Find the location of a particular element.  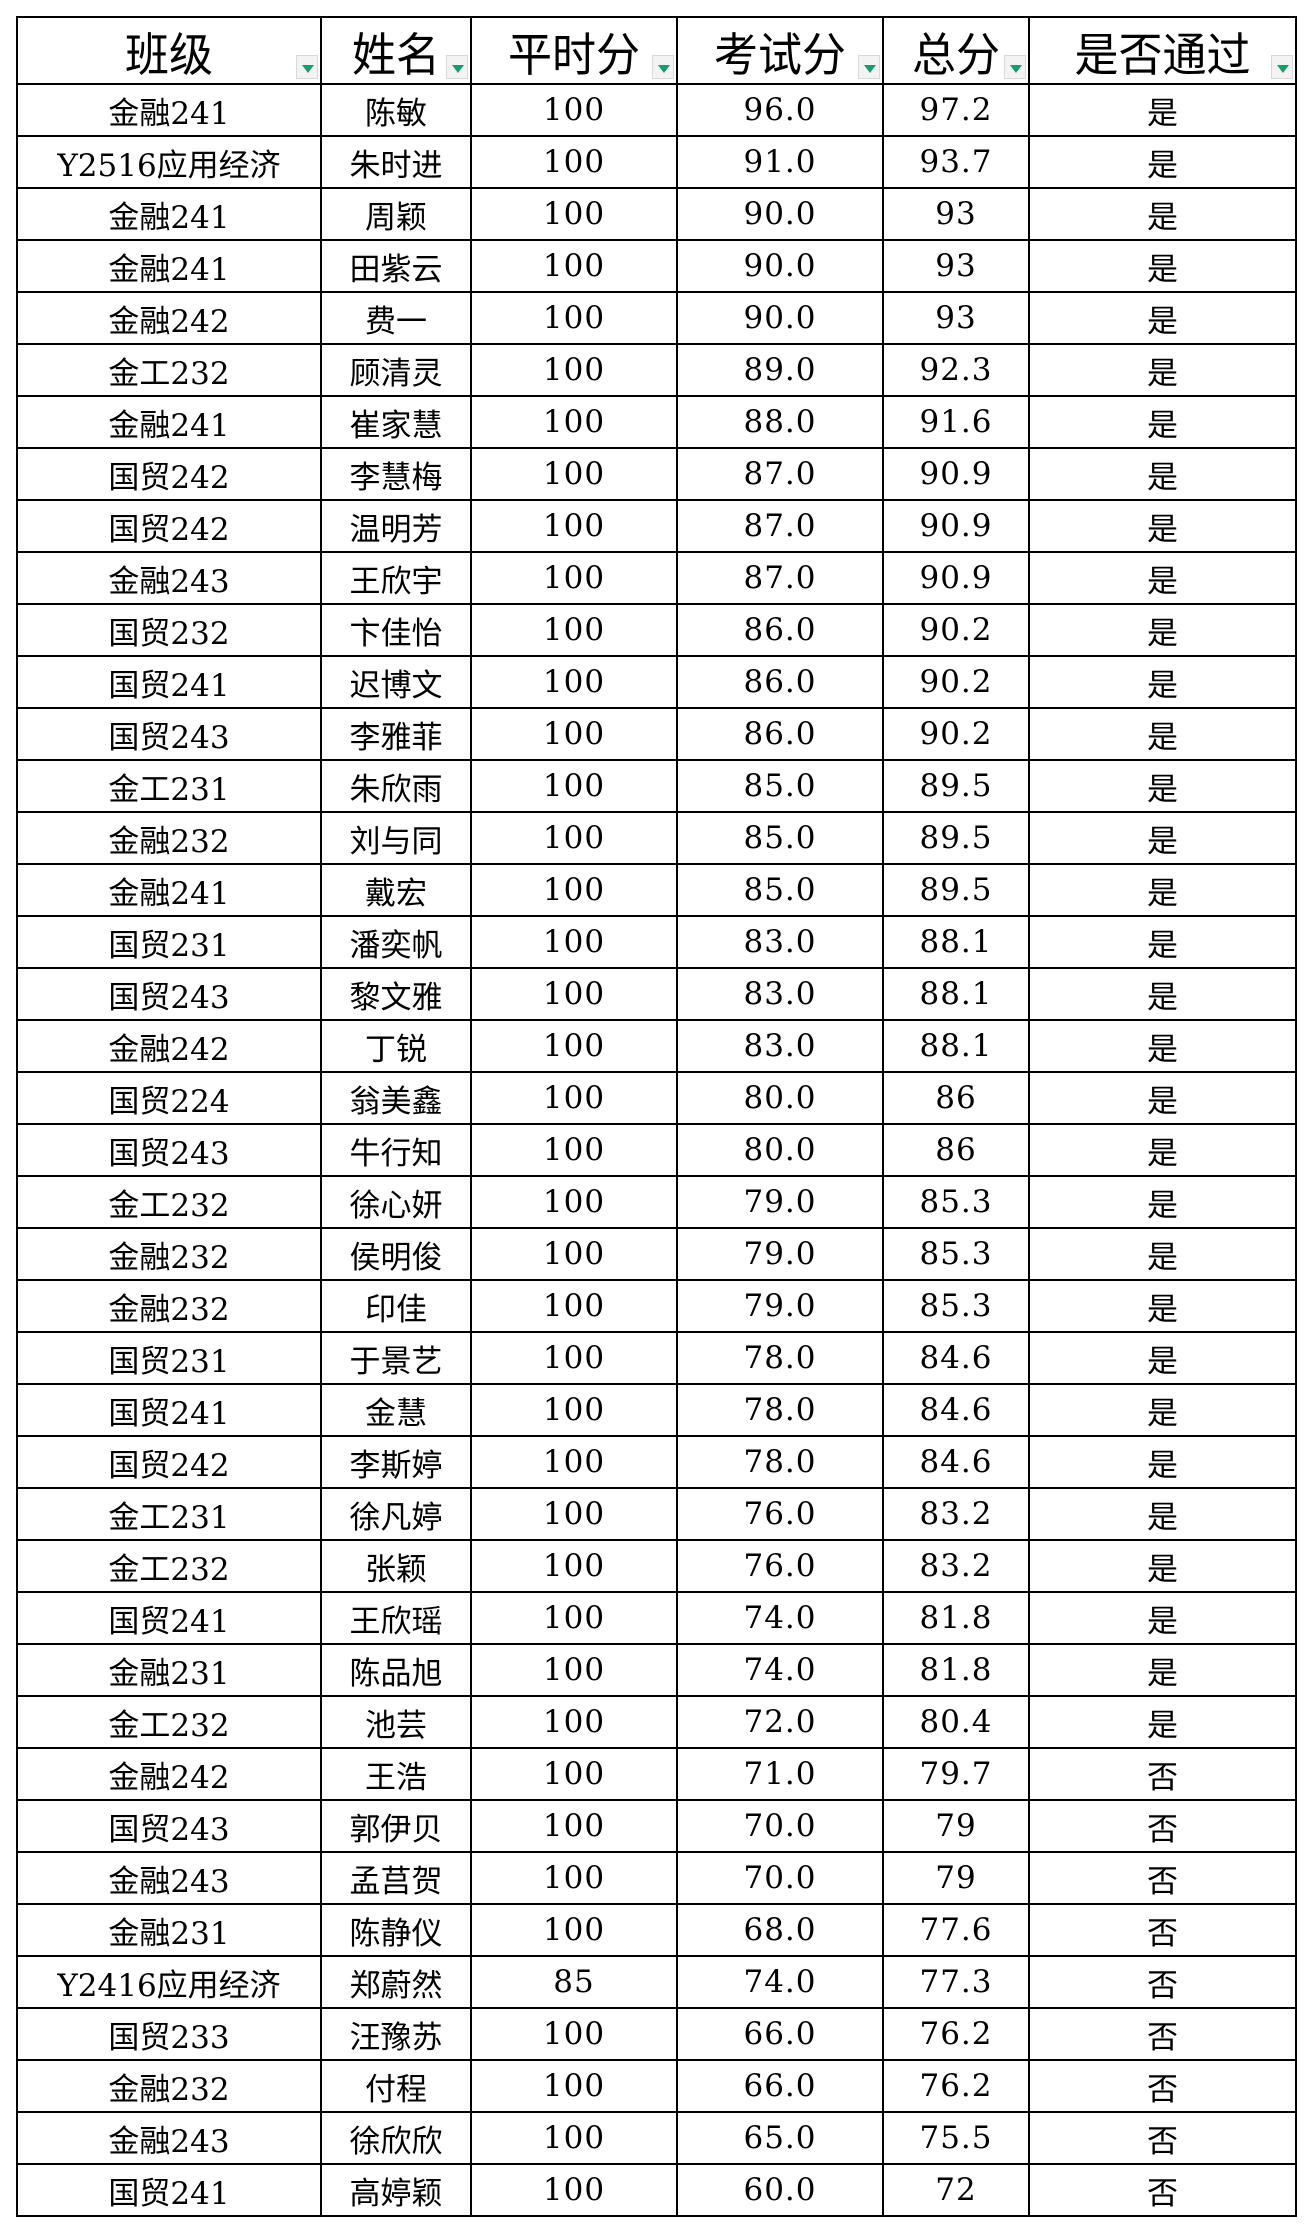

cell-name: 周颖 is located at coordinates (396, 214).